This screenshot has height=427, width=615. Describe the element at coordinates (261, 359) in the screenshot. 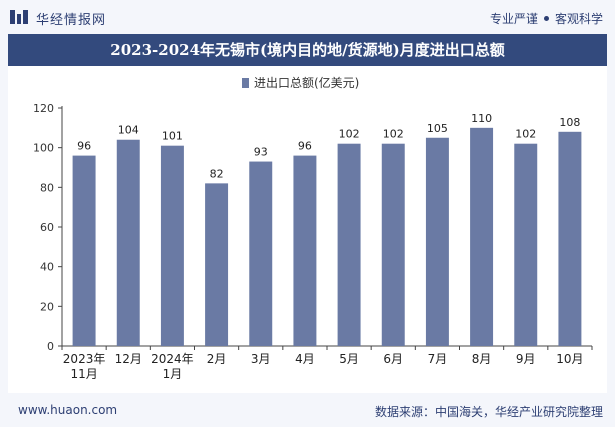

I see `x-tick-label: 3月` at that location.